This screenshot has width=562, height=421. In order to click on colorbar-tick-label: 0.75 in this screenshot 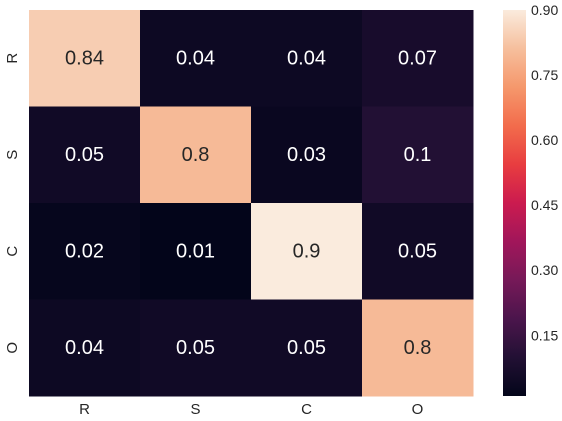, I will do `click(544, 75)`.